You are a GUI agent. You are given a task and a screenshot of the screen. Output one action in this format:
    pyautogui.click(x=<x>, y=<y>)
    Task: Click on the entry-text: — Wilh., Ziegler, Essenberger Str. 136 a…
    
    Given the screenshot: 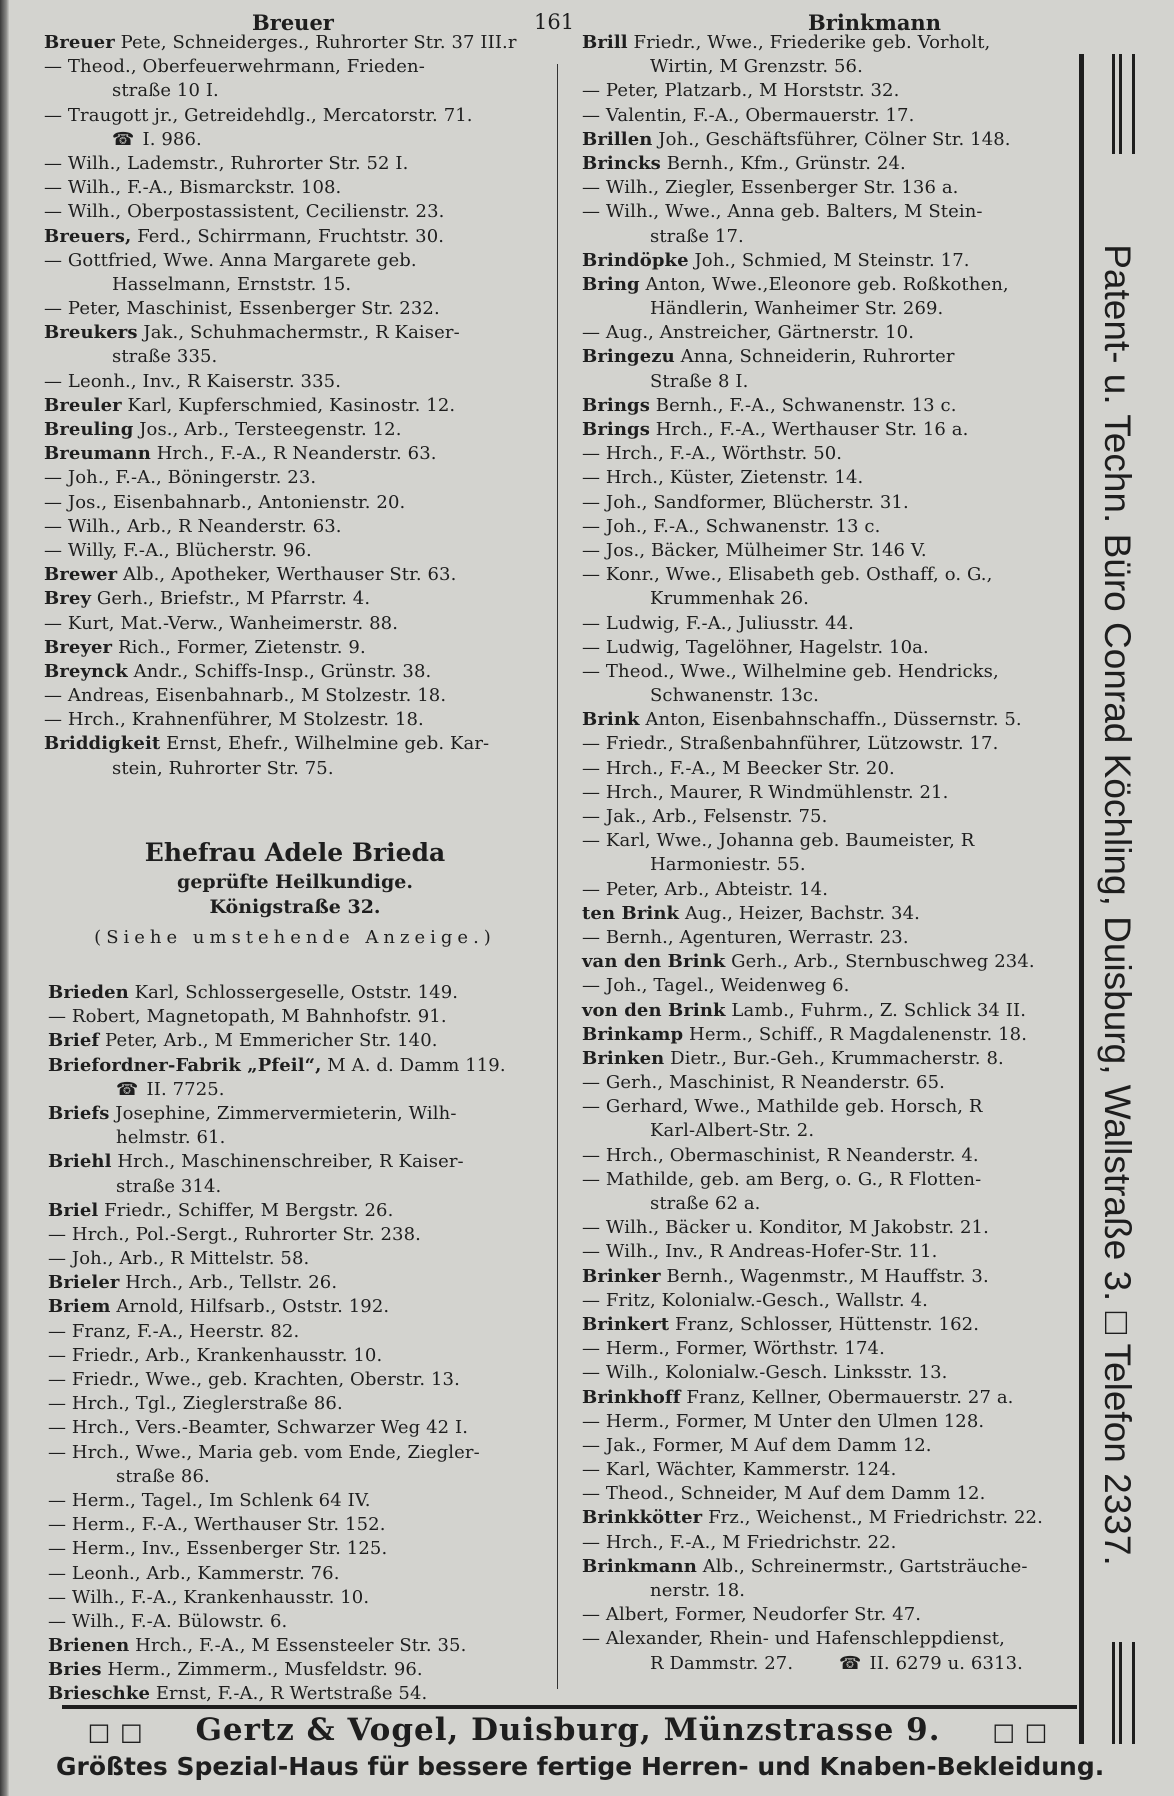 What is the action you would take?
    pyautogui.click(x=770, y=188)
    